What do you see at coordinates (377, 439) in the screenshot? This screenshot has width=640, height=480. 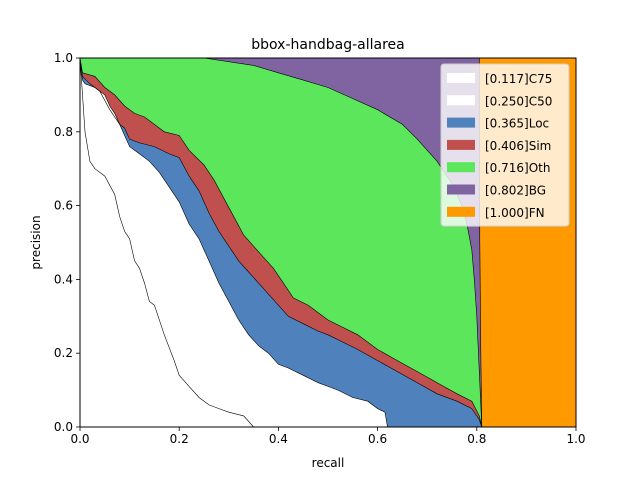 I see `x-tick-label: 0.6` at bounding box center [377, 439].